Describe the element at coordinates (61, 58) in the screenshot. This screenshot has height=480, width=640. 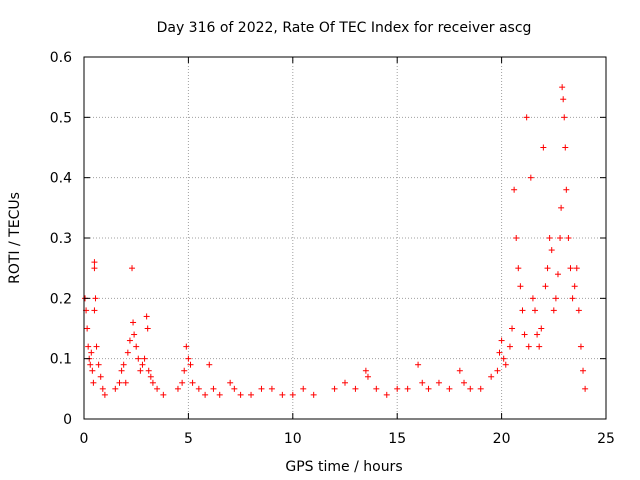
I see `y-tick-label: 0.6` at that location.